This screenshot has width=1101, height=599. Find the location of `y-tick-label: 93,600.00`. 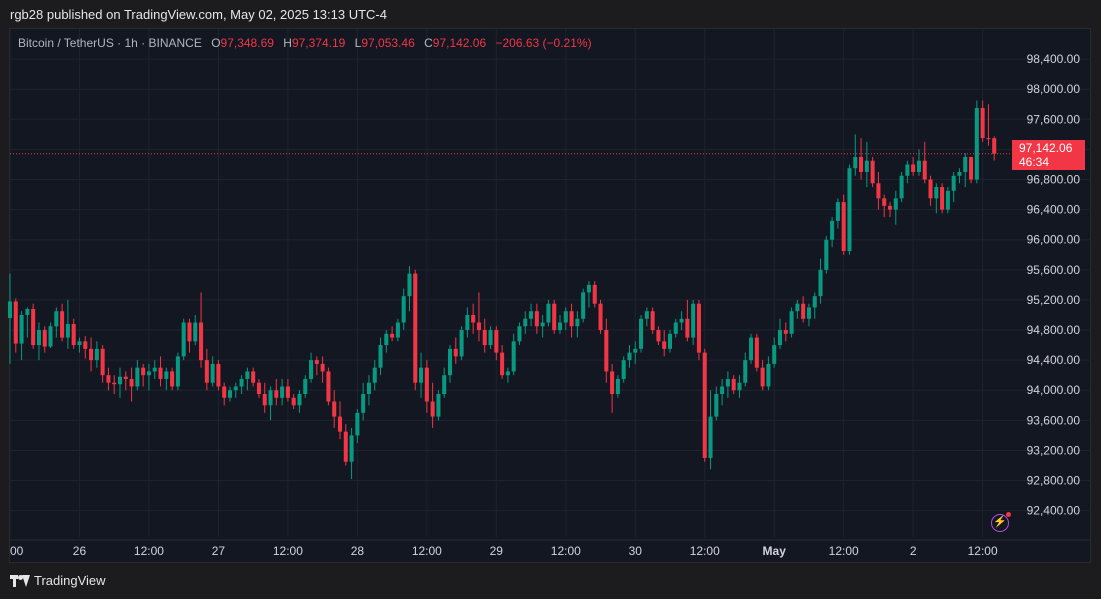

y-tick-label: 93,600.00 is located at coordinates (1054, 420).